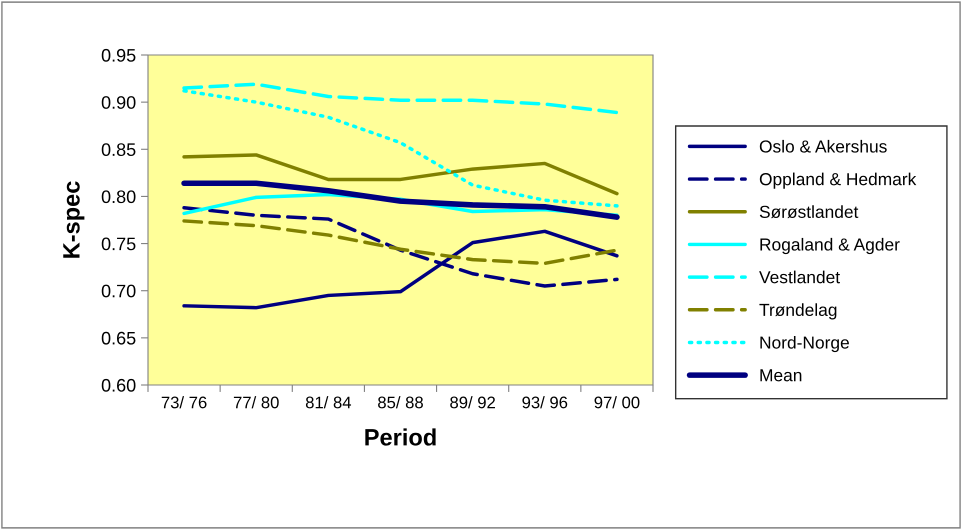 Image resolution: width=962 pixels, height=530 pixels. Describe the element at coordinates (119, 338) in the screenshot. I see `y-tick-label: 0.65` at that location.